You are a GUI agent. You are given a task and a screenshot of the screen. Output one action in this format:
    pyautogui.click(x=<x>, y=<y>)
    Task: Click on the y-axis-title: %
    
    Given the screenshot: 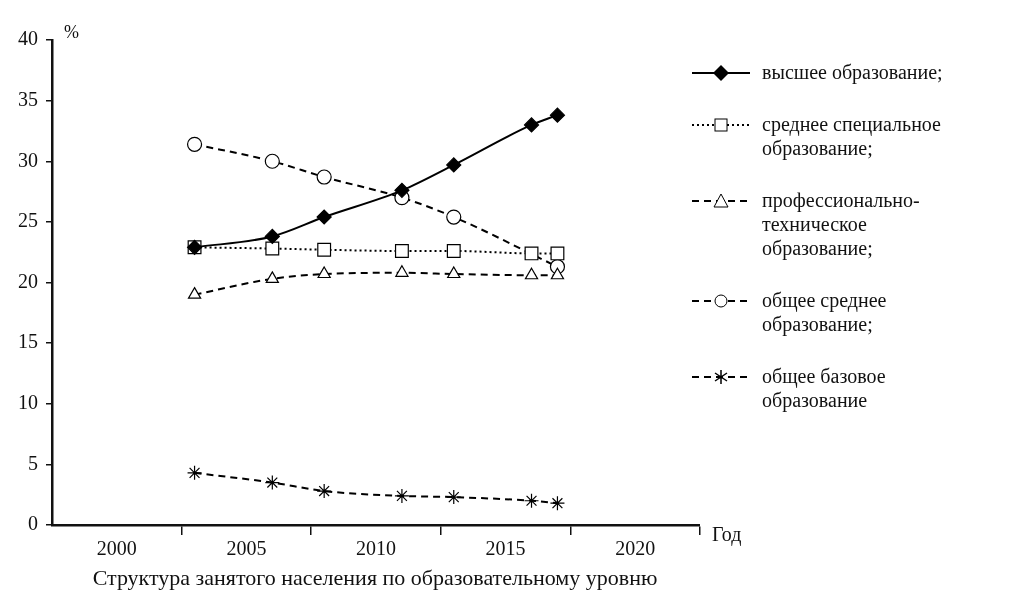 What is the action you would take?
    pyautogui.click(x=71, y=32)
    